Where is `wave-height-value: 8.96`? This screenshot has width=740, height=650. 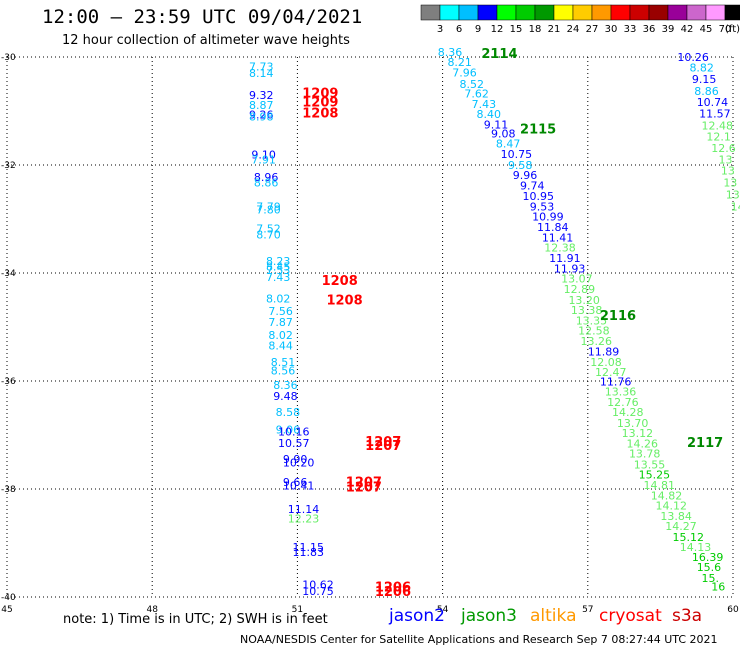
wave-height-value: 8.96 is located at coordinates (266, 177).